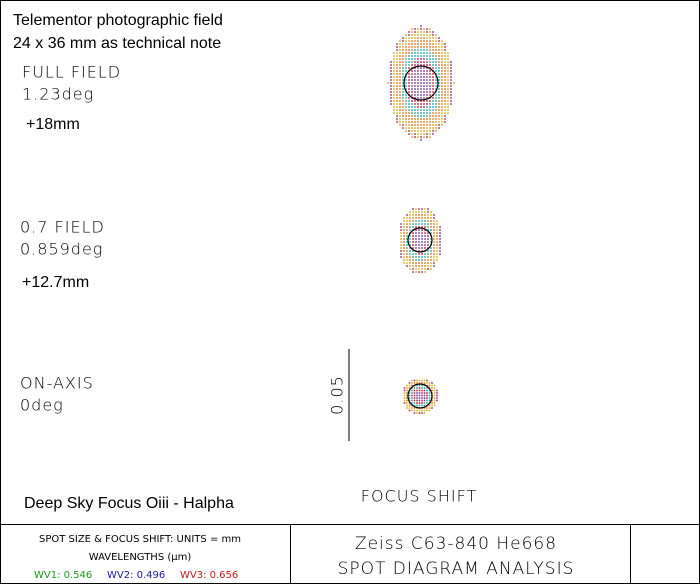  I want to click on field-name: ON-AXIS, so click(57, 383).